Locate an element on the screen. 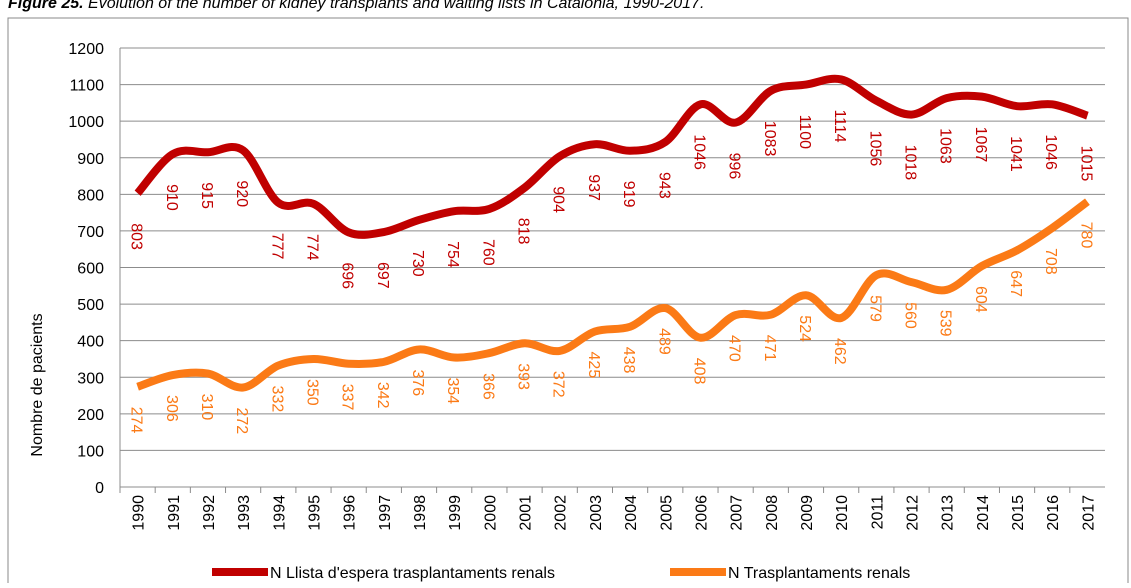 The height and width of the screenshot is (588, 1131). title-label: Figure 25. is located at coordinates (46, 6).